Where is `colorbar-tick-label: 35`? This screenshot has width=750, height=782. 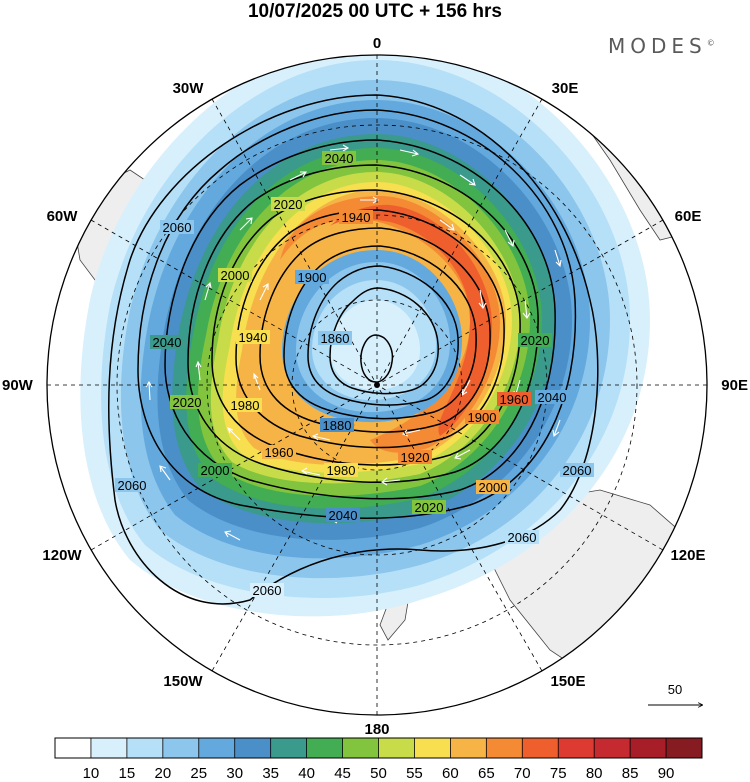 colorbar-tick-label: 35 is located at coordinates (270, 773).